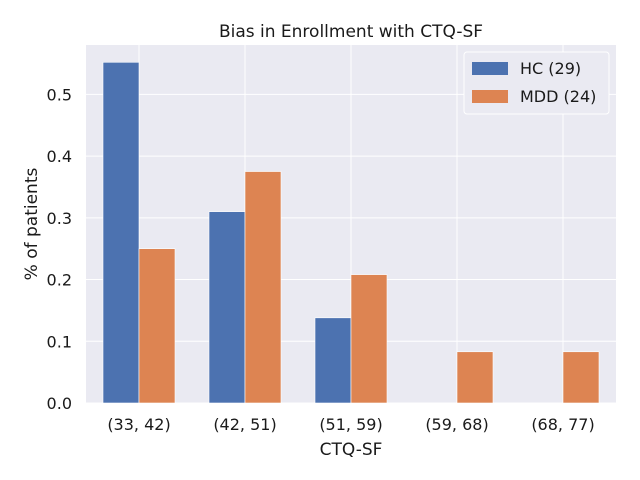 This screenshot has height=480, width=640. Describe the element at coordinates (550, 68) in the screenshot. I see `legend-label-hc: HC (29)` at that location.